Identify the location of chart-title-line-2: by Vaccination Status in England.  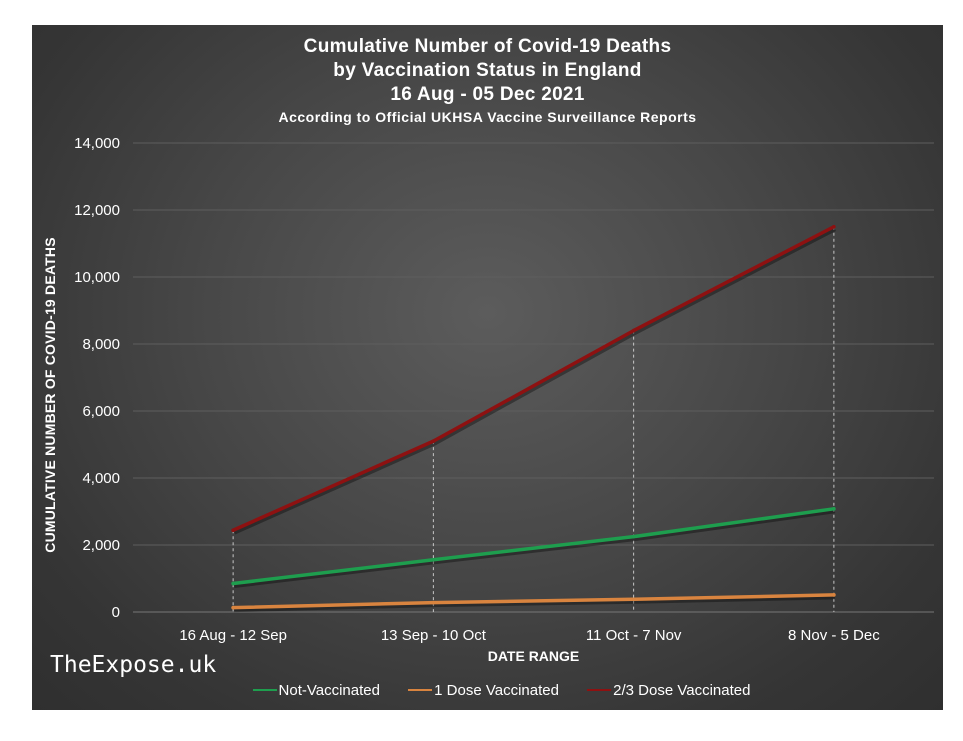
(487, 70).